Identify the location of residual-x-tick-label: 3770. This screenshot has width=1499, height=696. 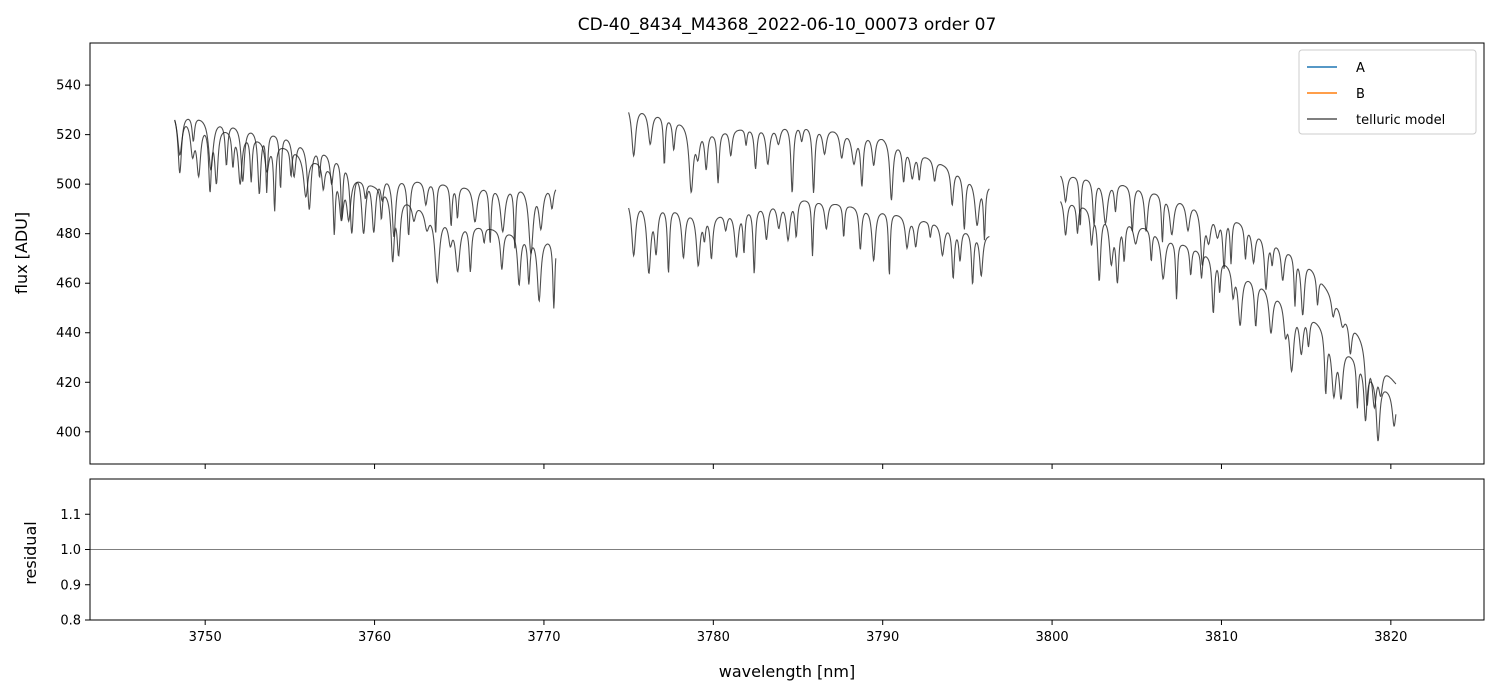
(543, 637).